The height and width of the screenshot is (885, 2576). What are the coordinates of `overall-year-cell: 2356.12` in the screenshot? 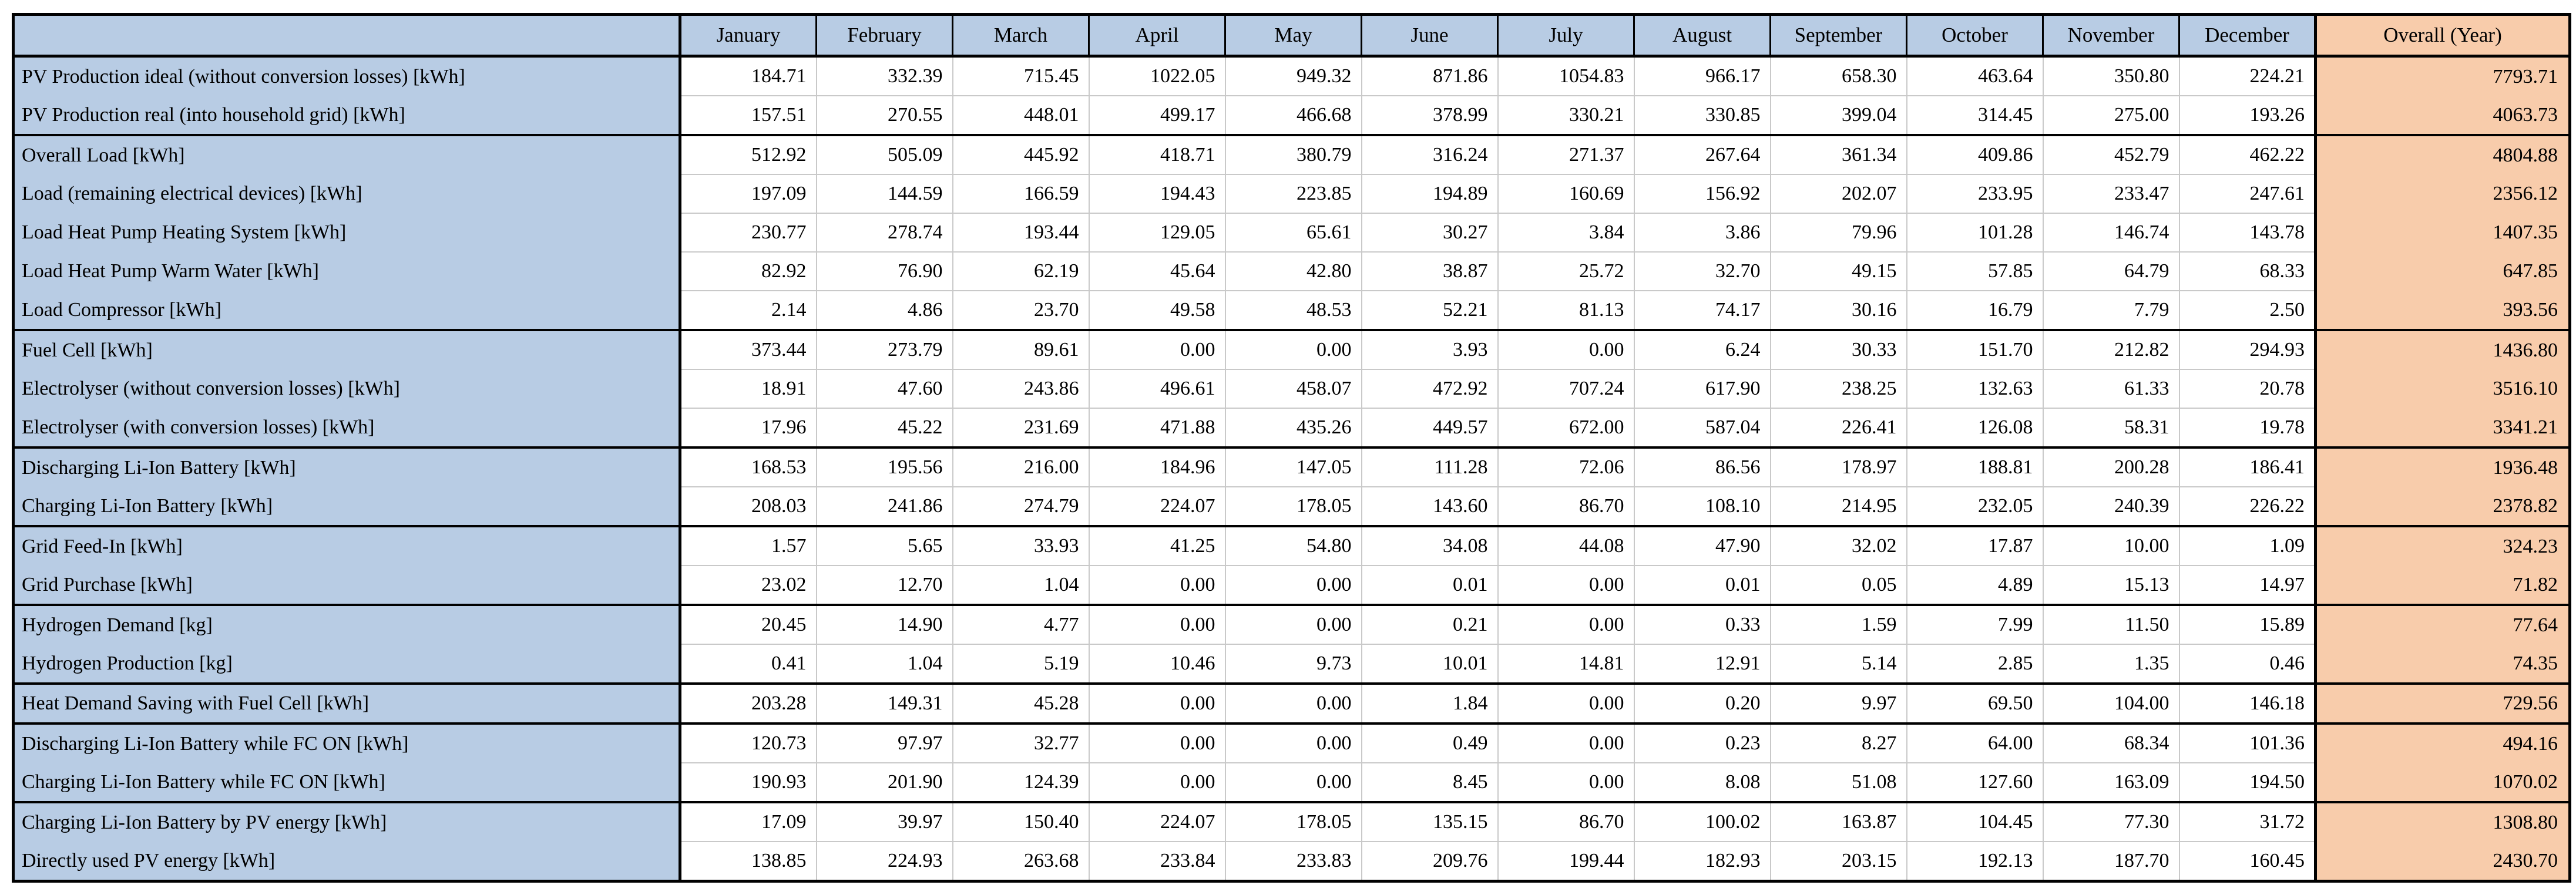 It's located at (2442, 193).